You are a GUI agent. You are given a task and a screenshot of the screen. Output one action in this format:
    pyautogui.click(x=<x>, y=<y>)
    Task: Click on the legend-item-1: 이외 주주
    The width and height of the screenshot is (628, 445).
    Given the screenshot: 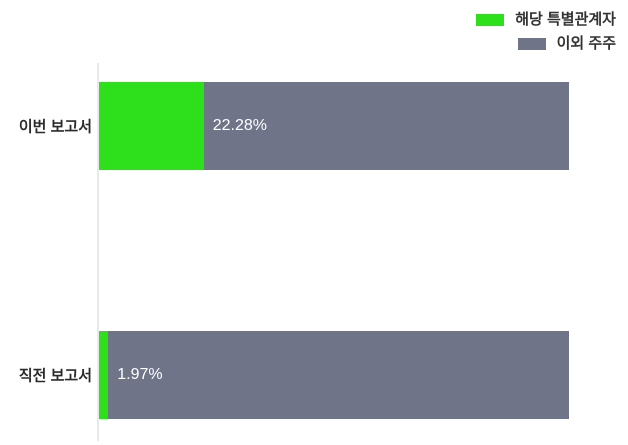 What is the action you would take?
    pyautogui.click(x=566, y=43)
    